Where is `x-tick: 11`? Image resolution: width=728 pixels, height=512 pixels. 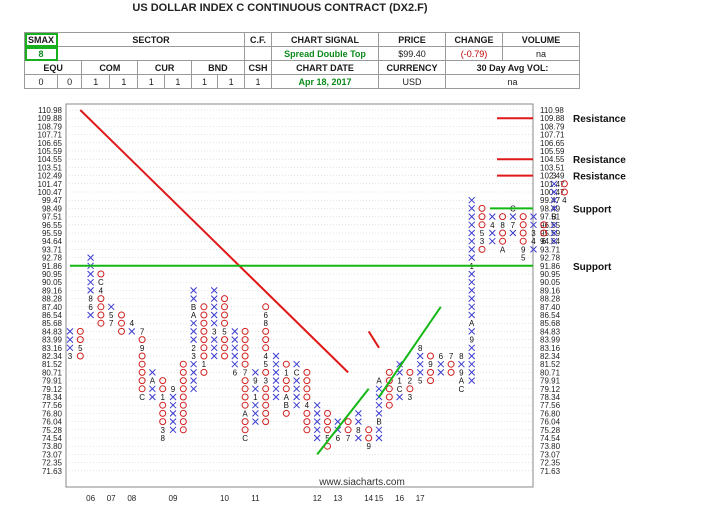 x-tick: 11 is located at coordinates (255, 498).